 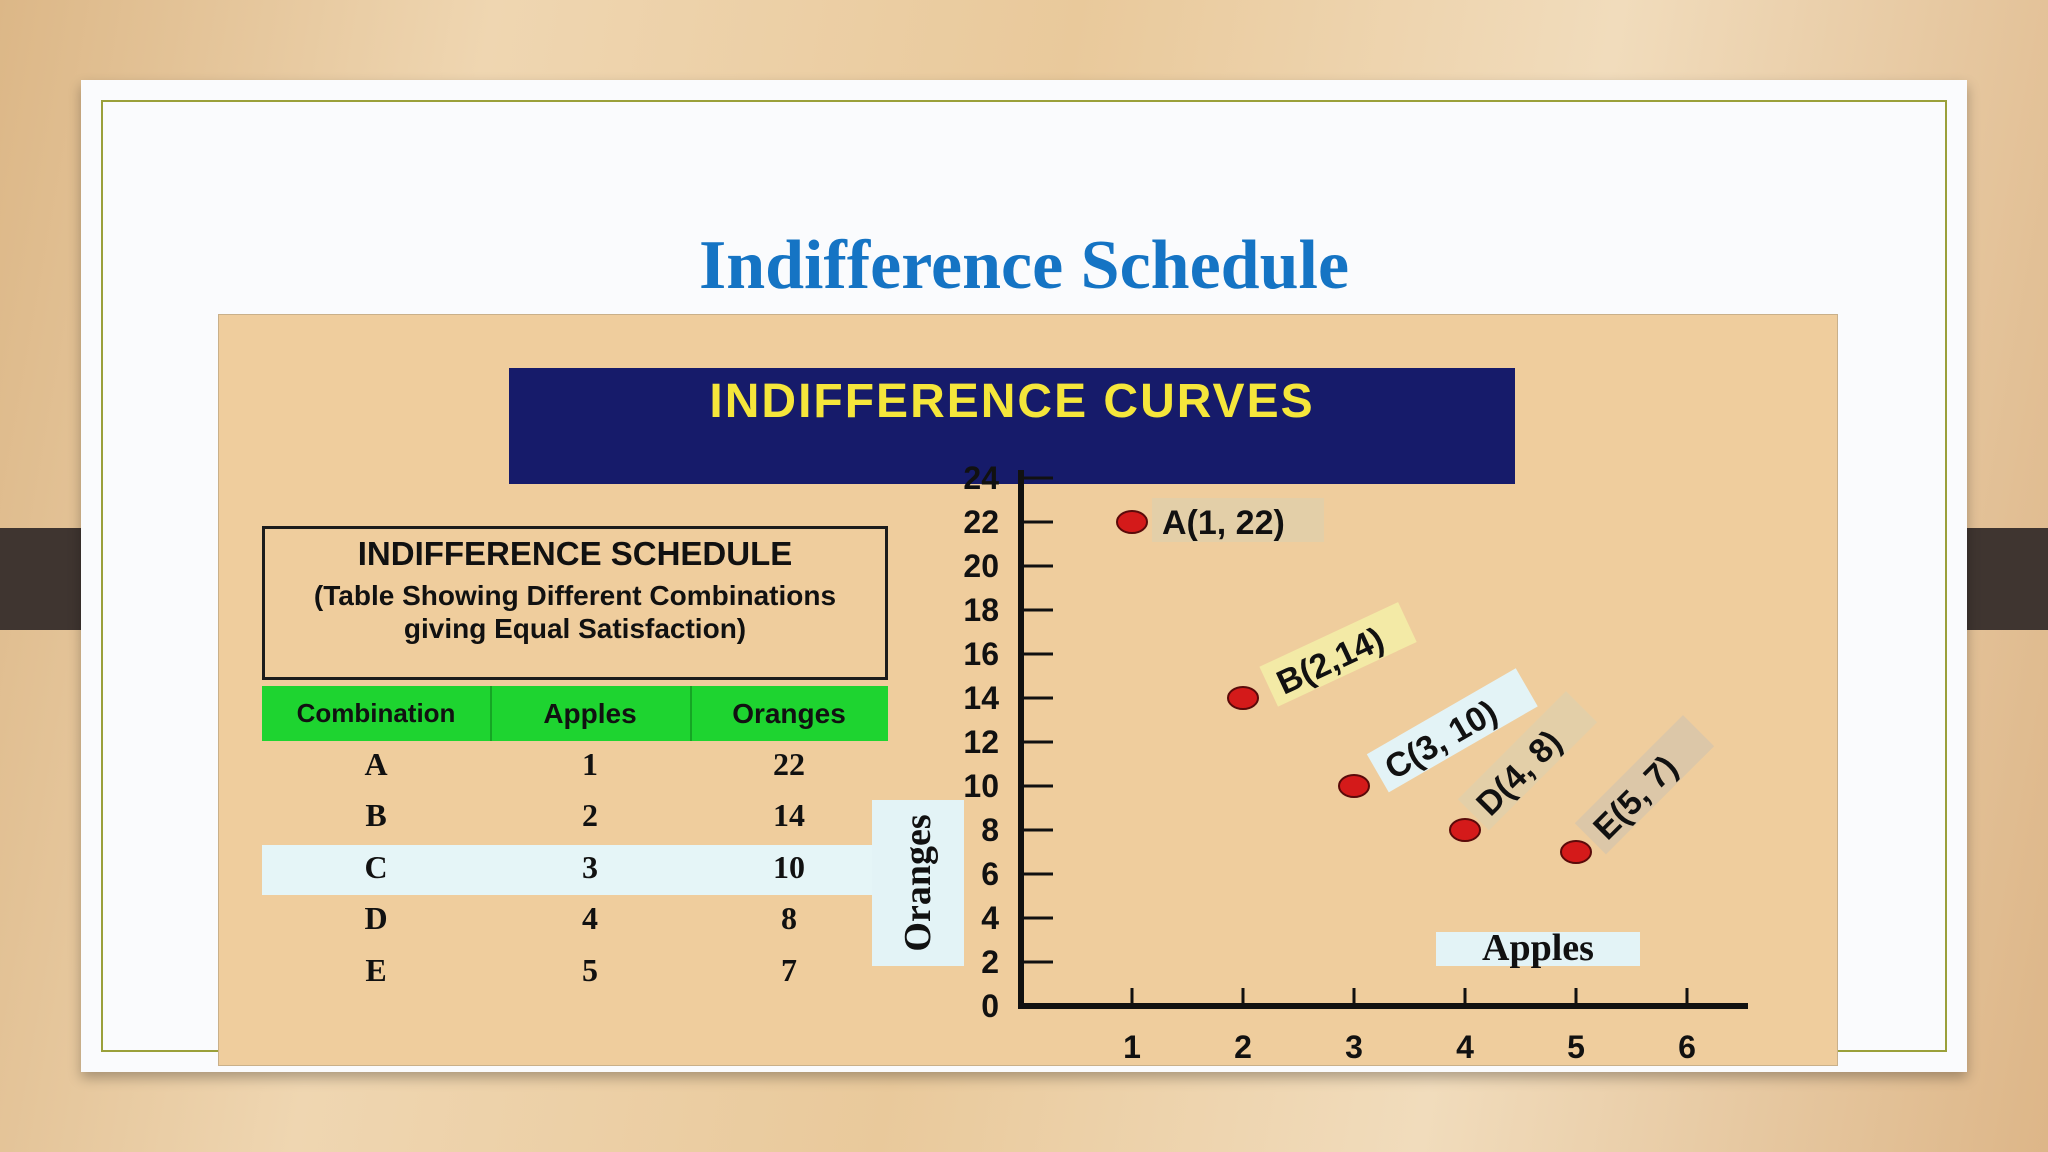 What do you see at coordinates (376, 970) in the screenshot?
I see `cell-combination: E` at bounding box center [376, 970].